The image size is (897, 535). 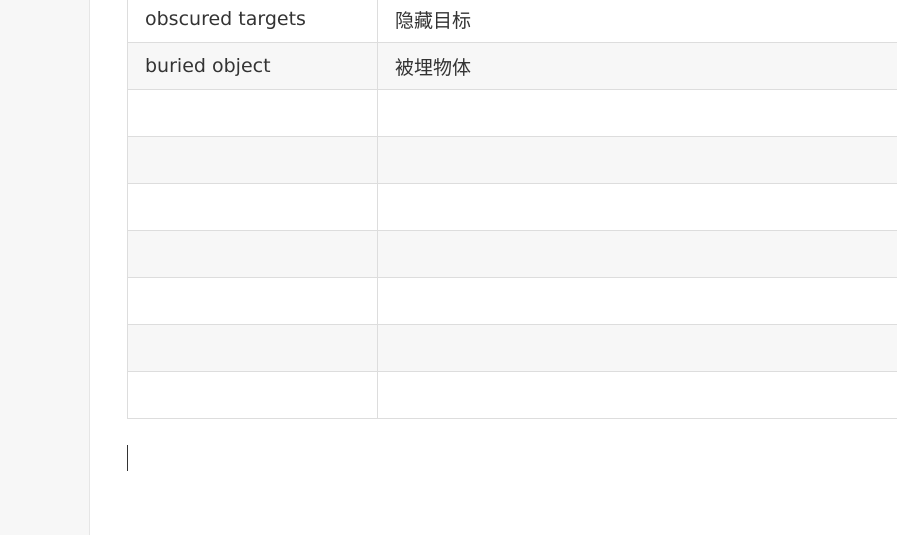 I want to click on text-caret, so click(x=127, y=458).